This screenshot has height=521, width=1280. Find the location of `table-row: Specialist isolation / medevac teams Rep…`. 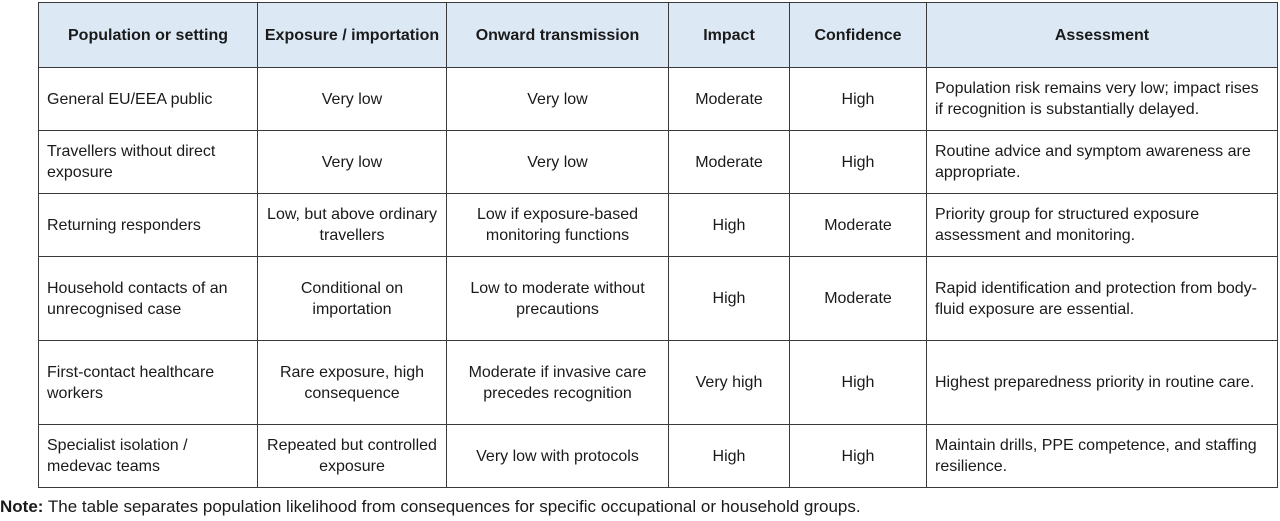

table-row: Specialist isolation / medevac teams Rep… is located at coordinates (658, 456).